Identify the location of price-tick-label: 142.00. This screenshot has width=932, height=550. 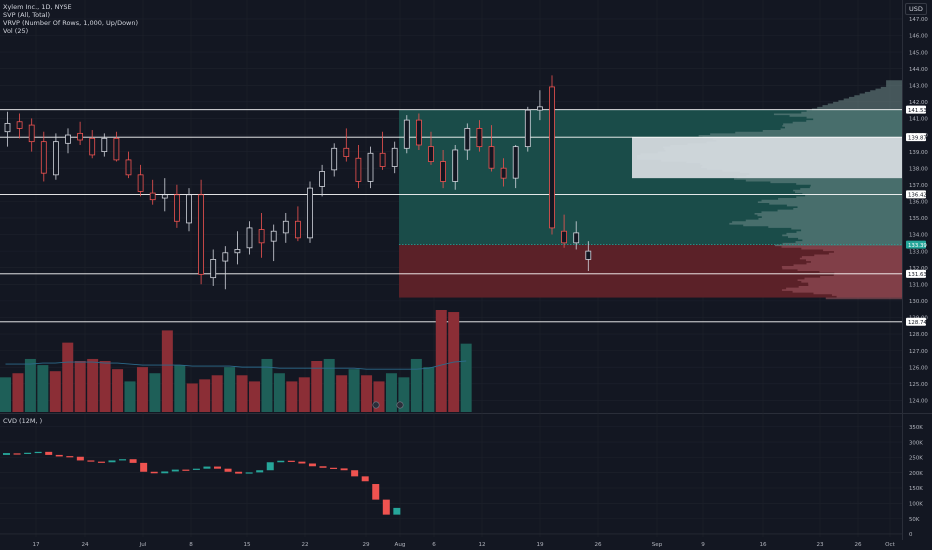
(918, 103).